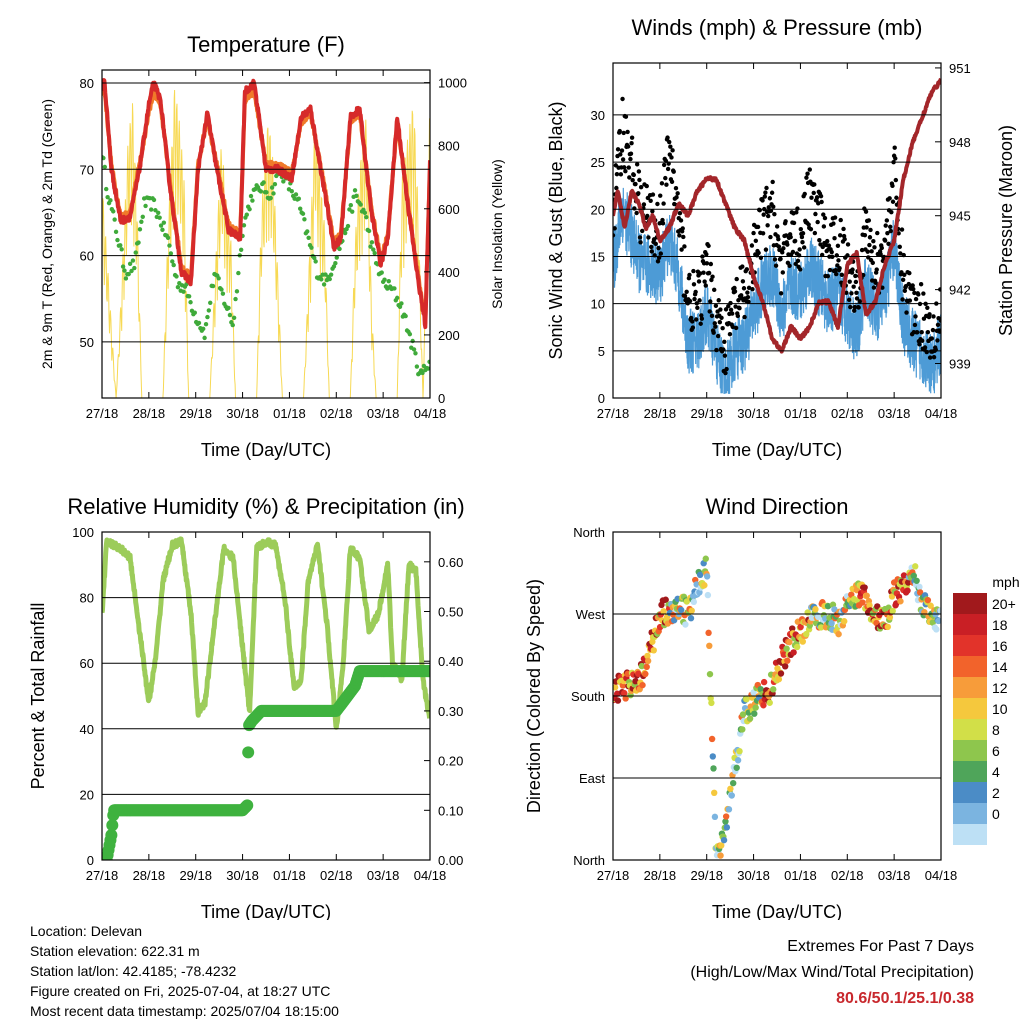 The height and width of the screenshot is (1024, 1024). Describe the element at coordinates (450, 810) in the screenshot. I see `y-right-tick-label: 0.10` at that location.